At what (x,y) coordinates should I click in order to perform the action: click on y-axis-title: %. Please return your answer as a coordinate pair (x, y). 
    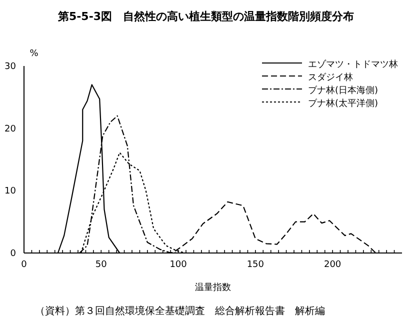
    Looking at the image, I should click on (34, 54).